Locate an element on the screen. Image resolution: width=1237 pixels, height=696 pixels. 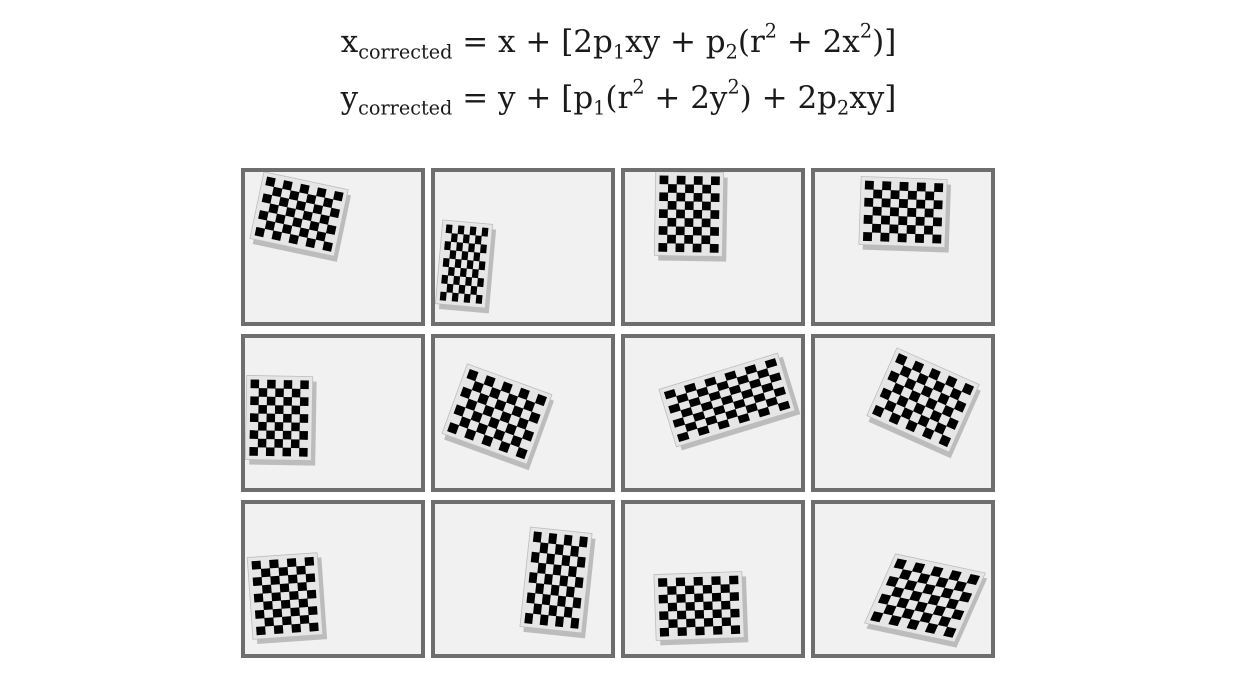
equation-x-corrected: xcorrected = x + [2p1xy + p2(r2 + 2x2)] is located at coordinates (618, 41).